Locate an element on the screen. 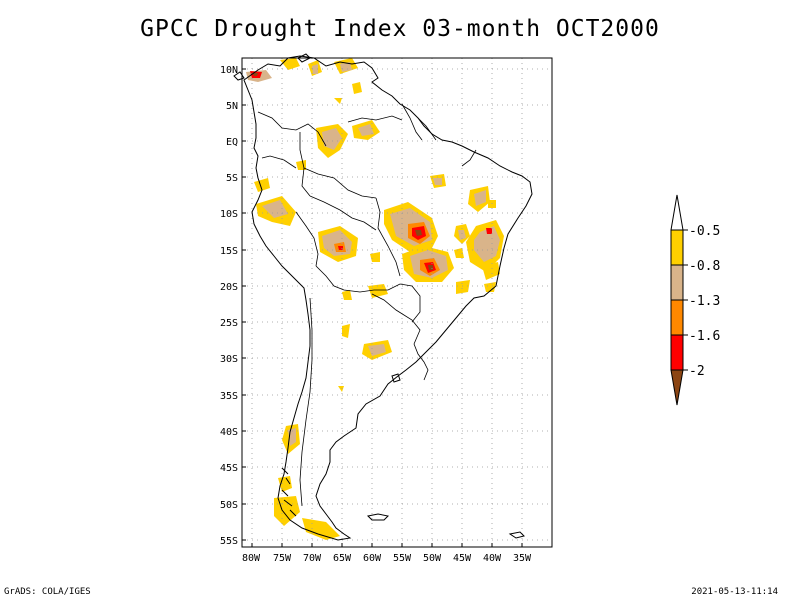 The image size is (800, 600). colorbar-labels: -0.5 -0.8 -1.3 -1.6 -2 is located at coordinates (704, 301).